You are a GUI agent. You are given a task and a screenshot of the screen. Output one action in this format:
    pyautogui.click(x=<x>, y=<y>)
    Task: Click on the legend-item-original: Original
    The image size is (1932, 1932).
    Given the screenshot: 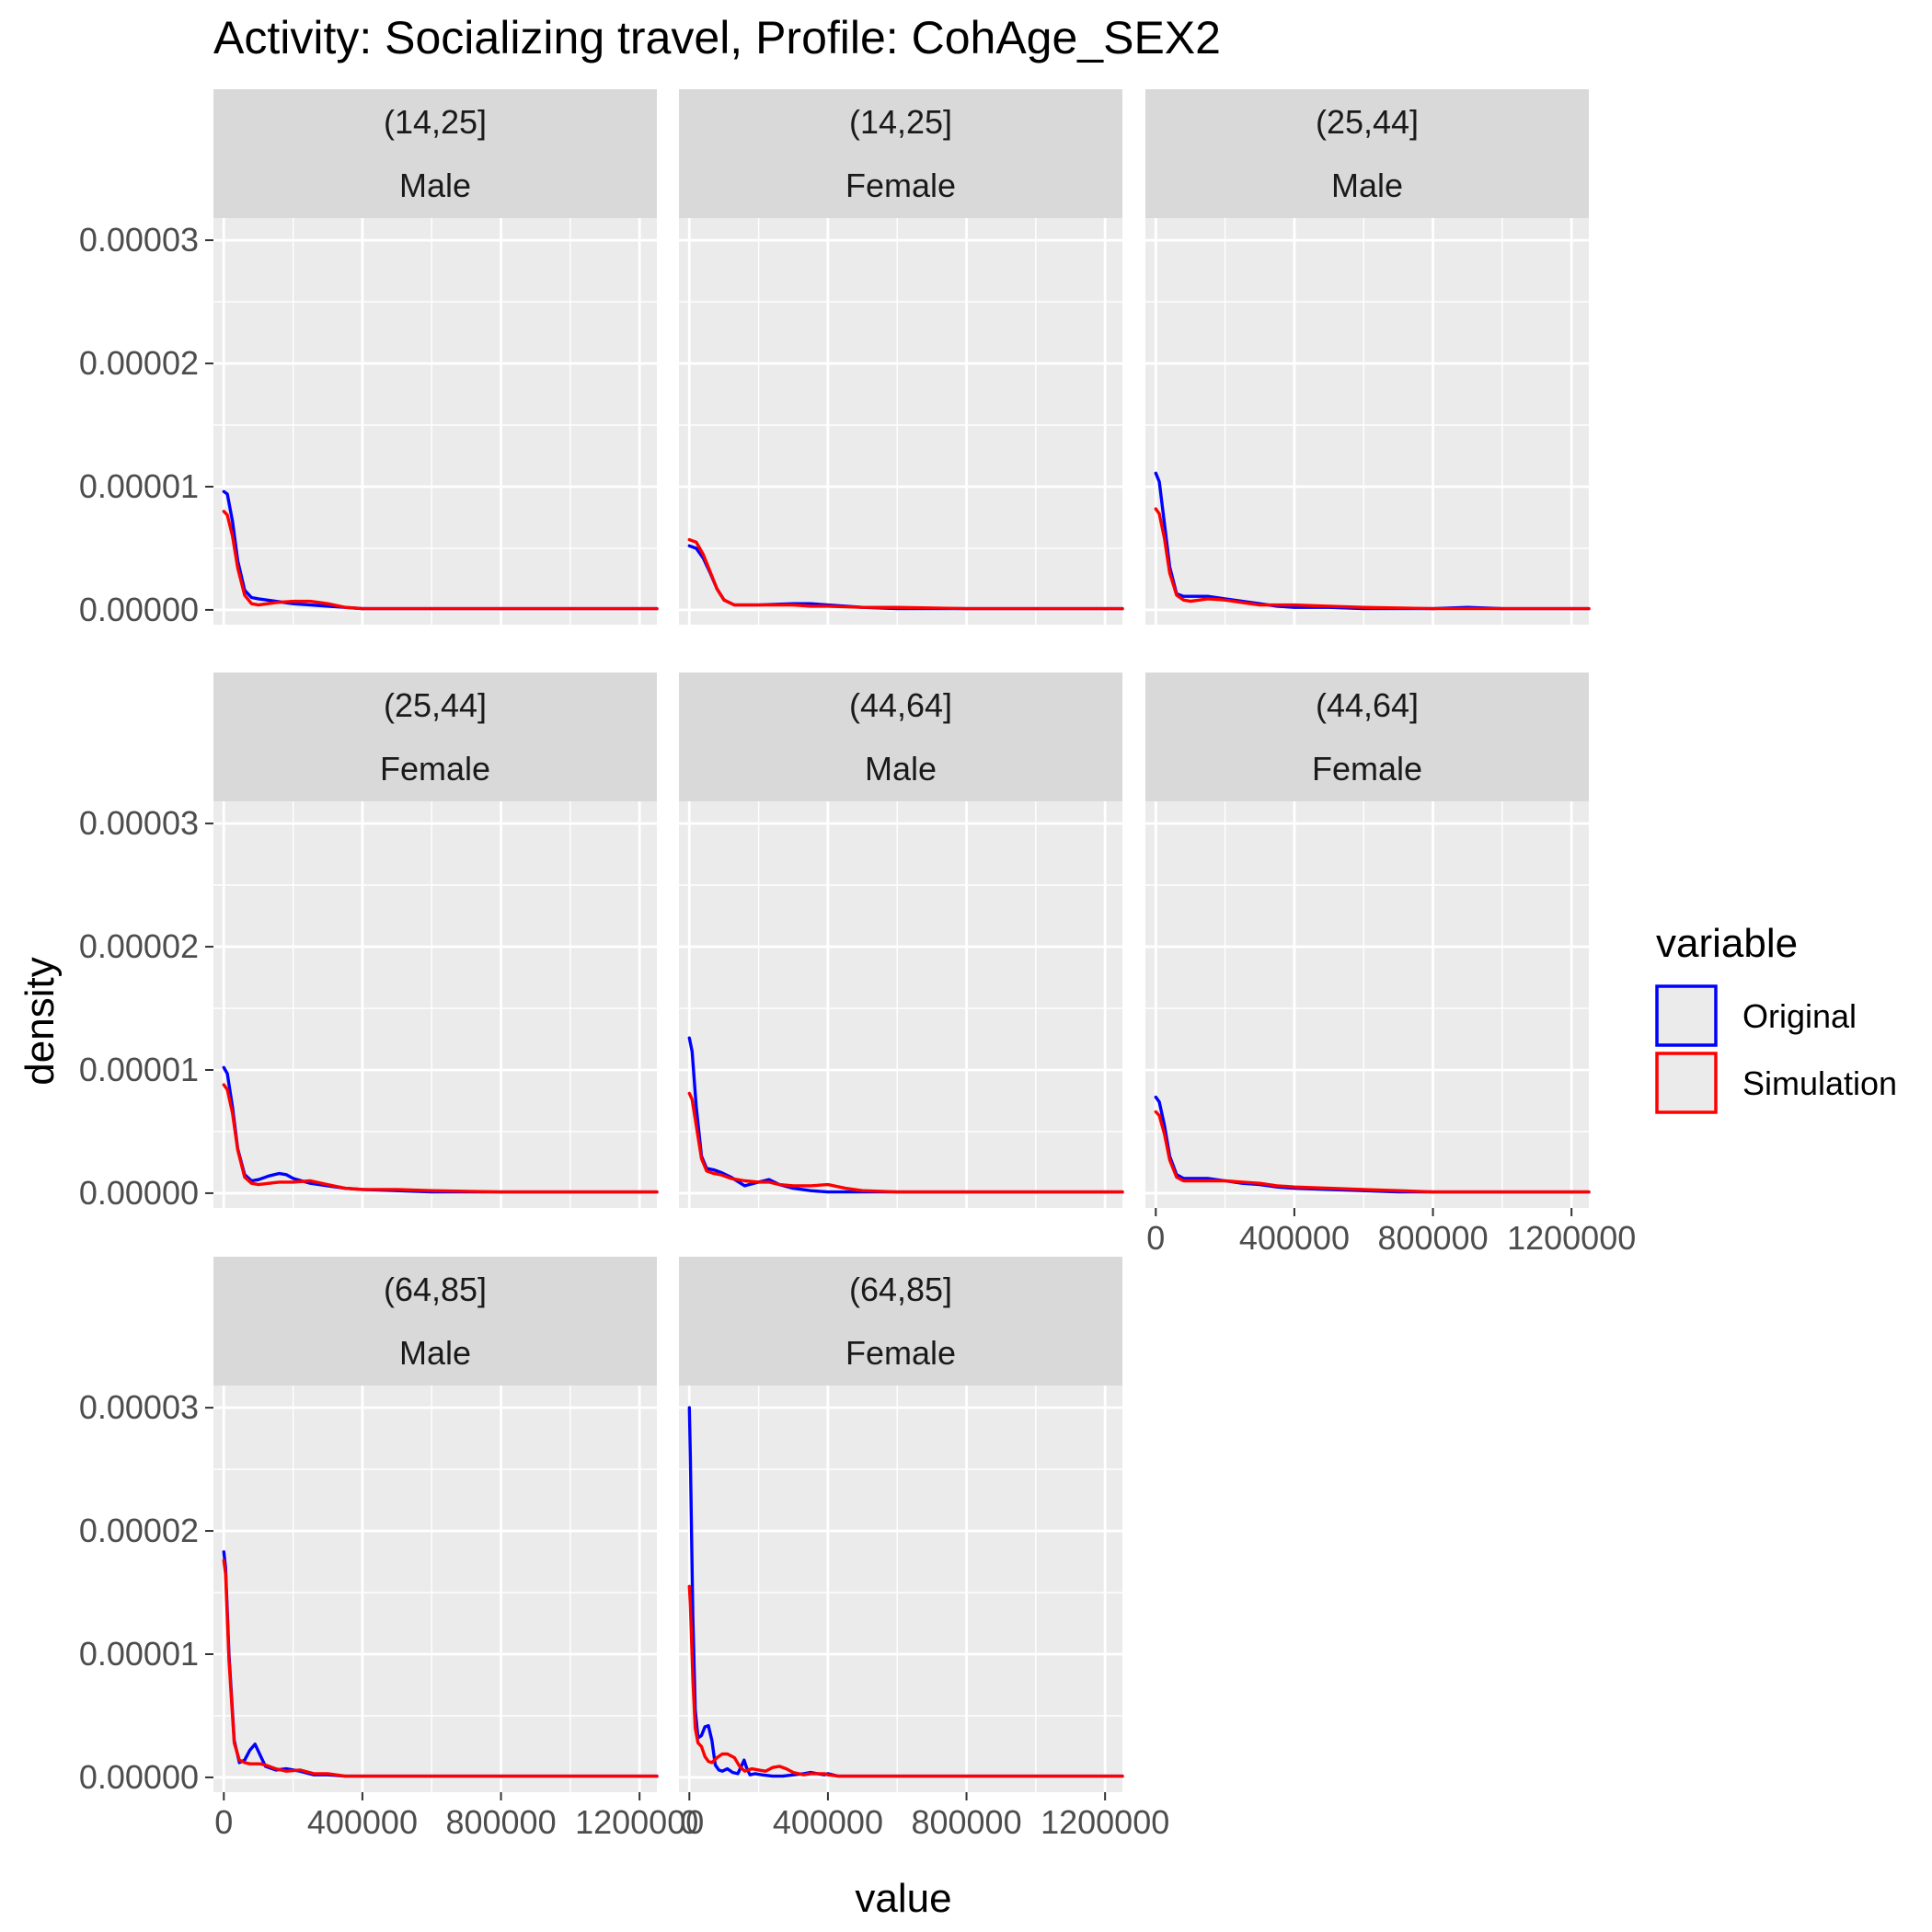 What is the action you would take?
    pyautogui.click(x=1756, y=1016)
    